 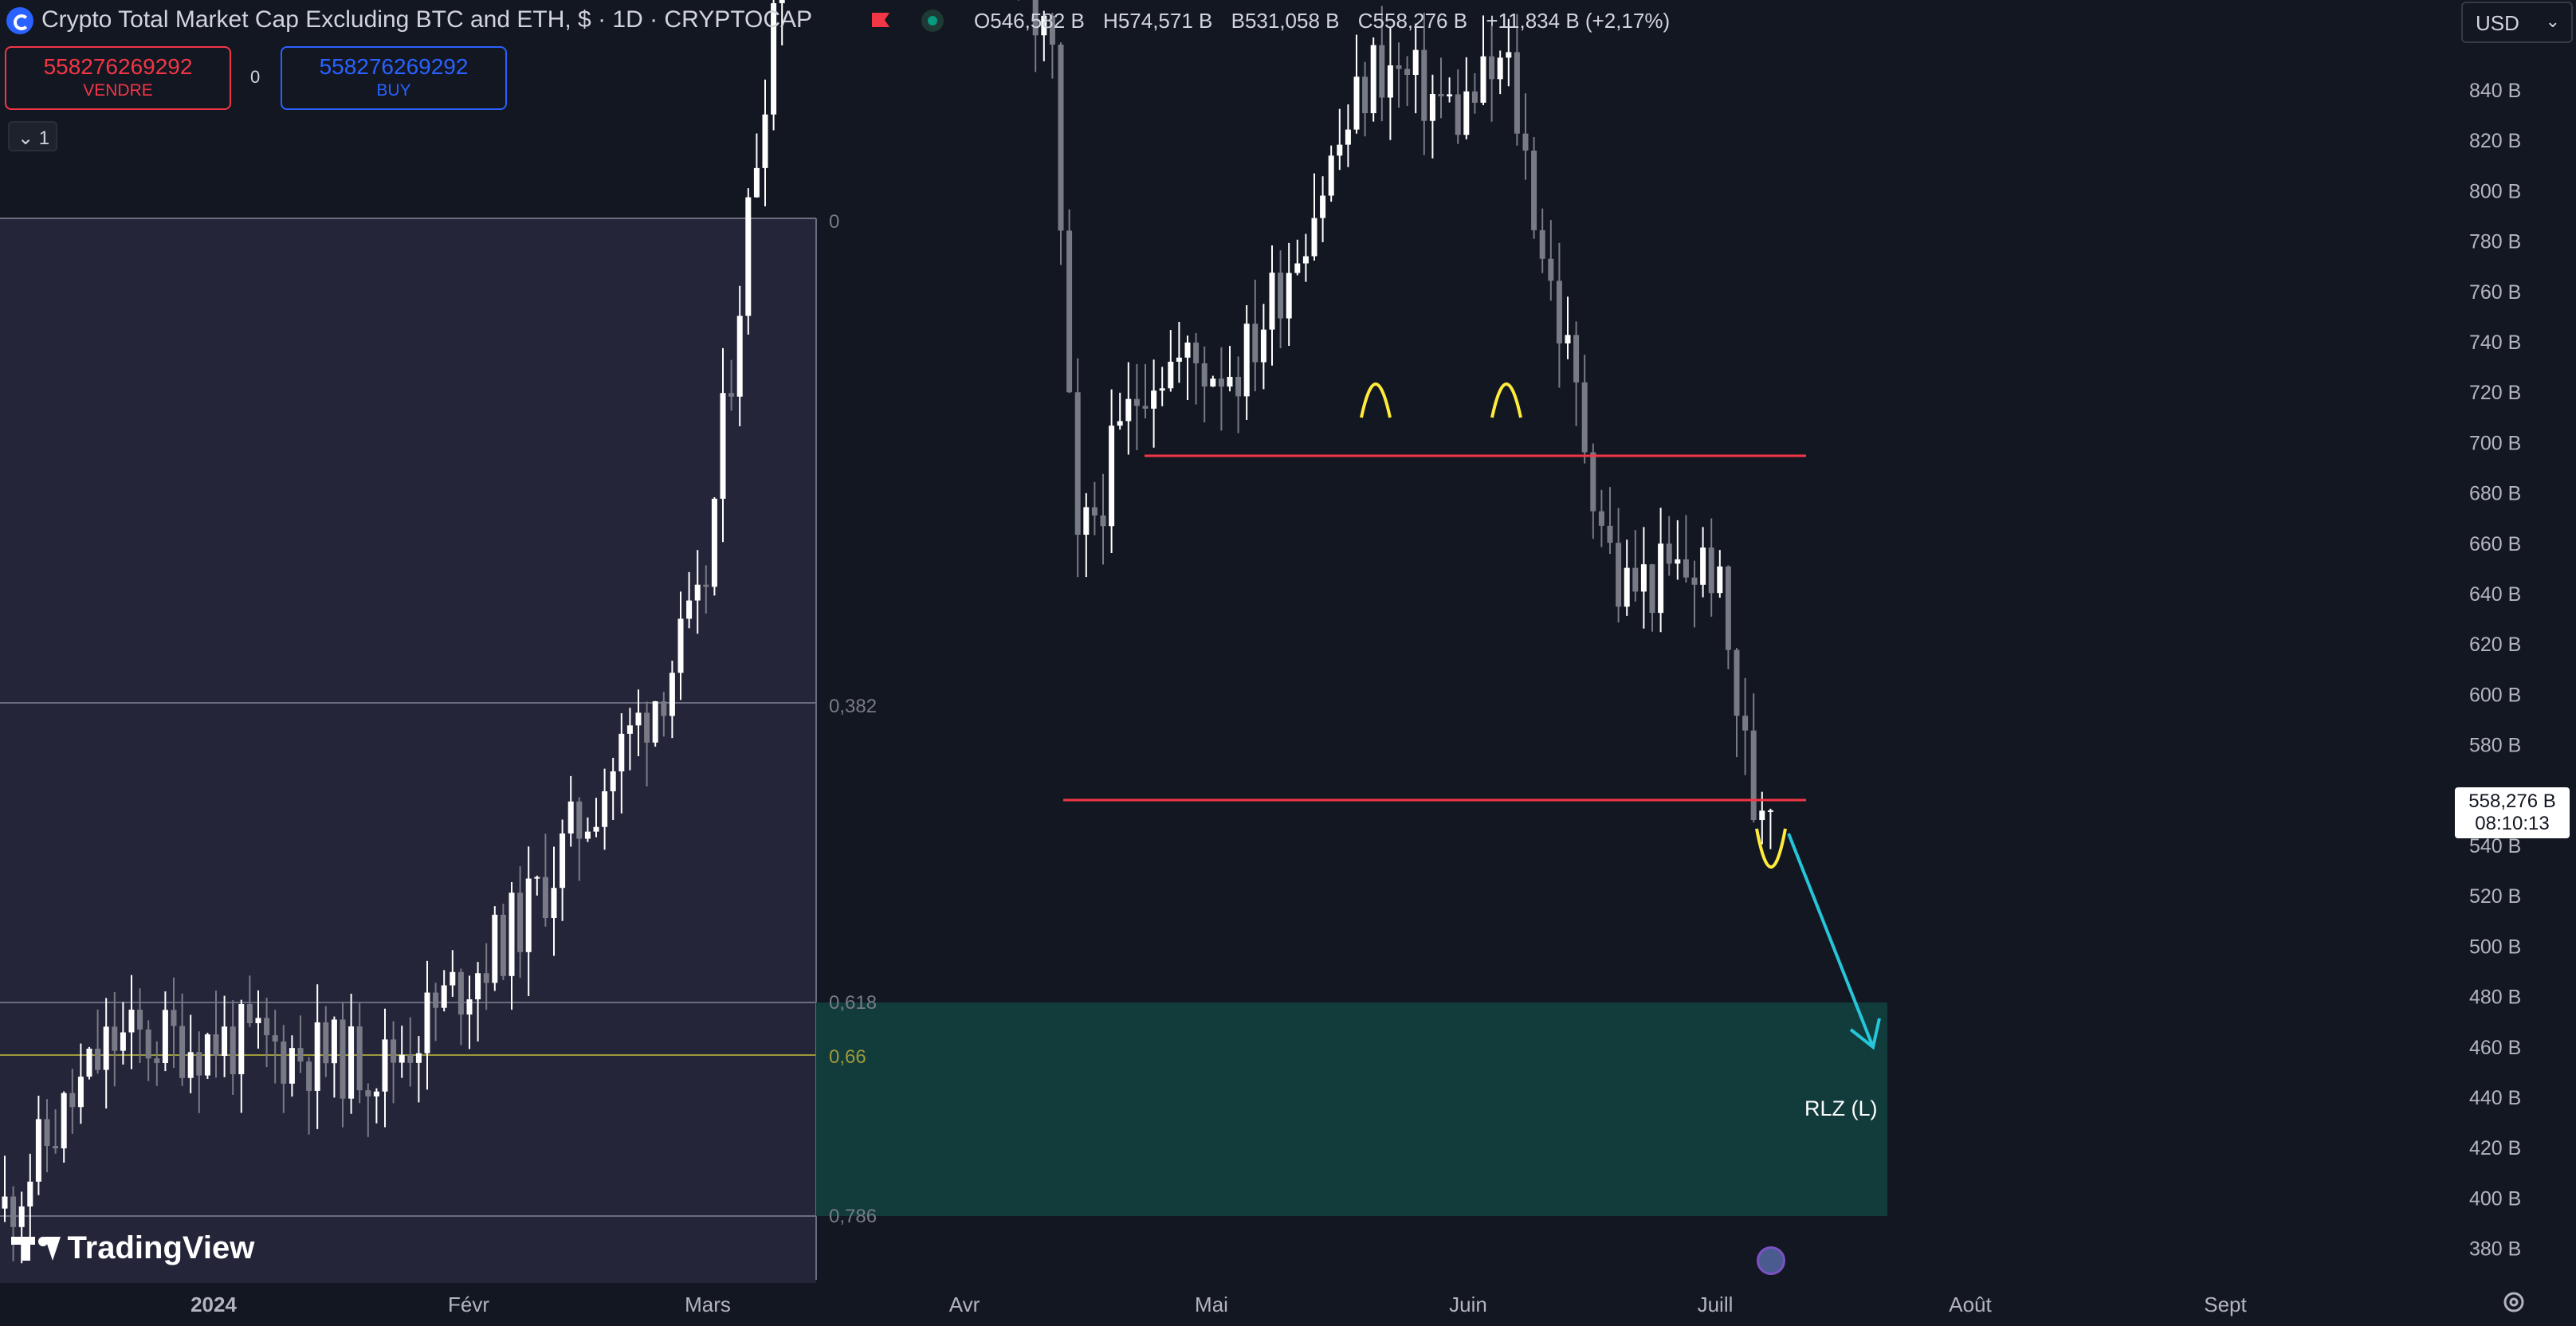 I want to click on bottom-highlight, so click(x=1771, y=848).